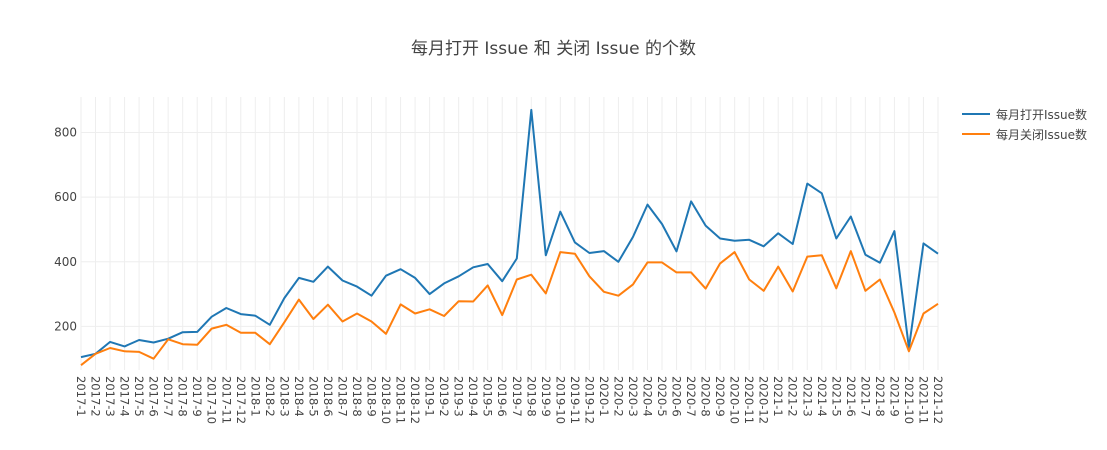 This screenshot has width=1107, height=450. What do you see at coordinates (299, 396) in the screenshot?
I see `x-tick-label: 2018-4` at bounding box center [299, 396].